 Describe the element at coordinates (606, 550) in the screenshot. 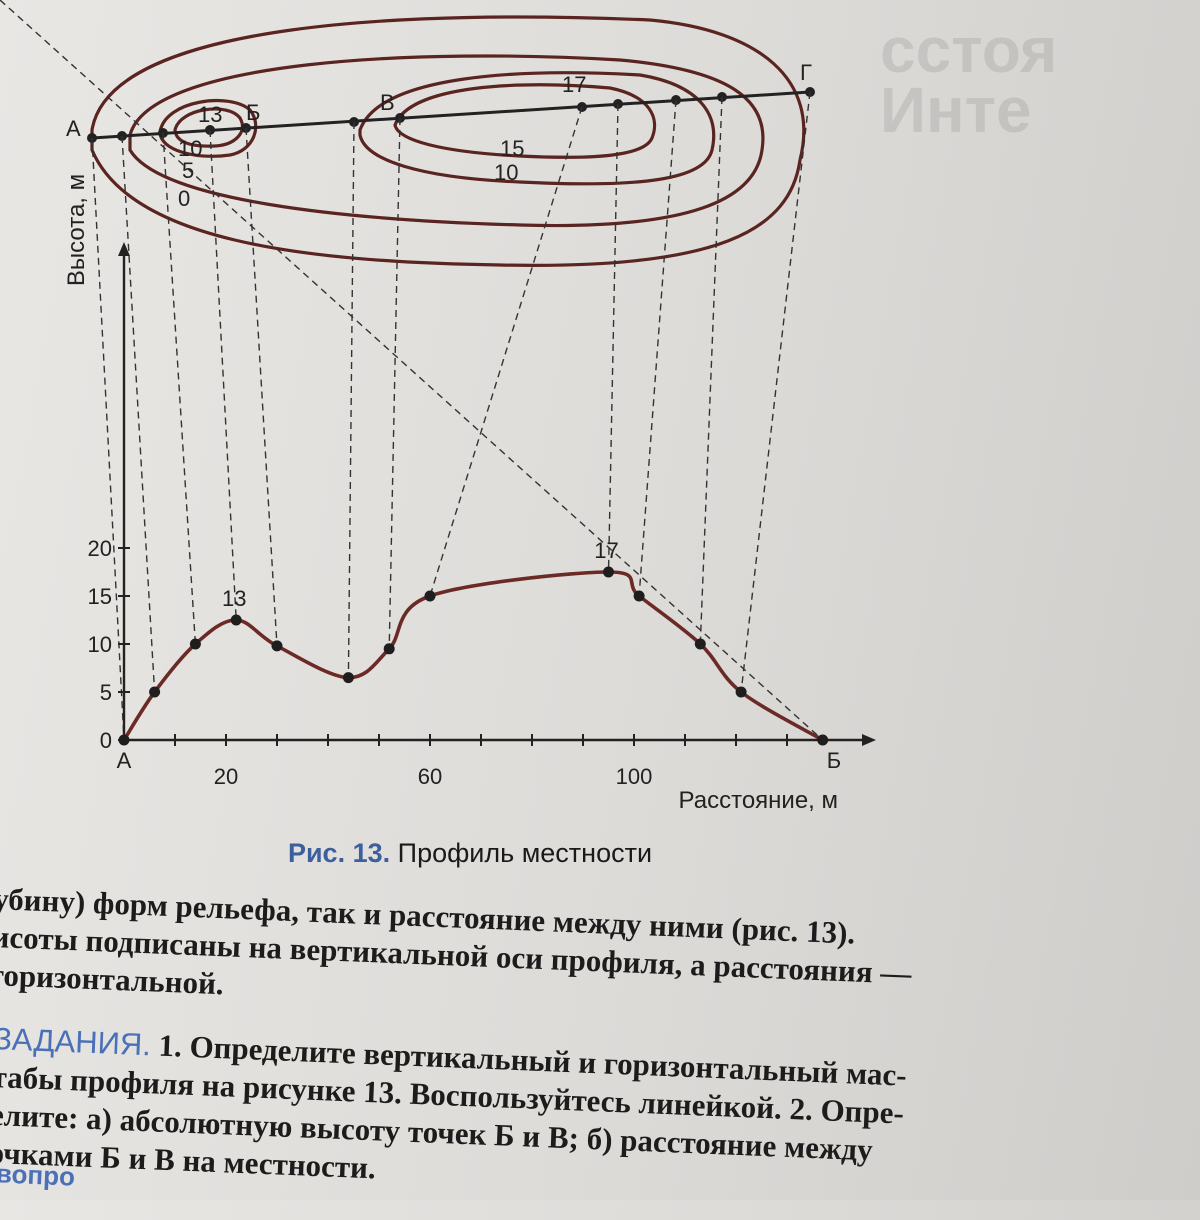

I see `peak-annotation: 17` at that location.